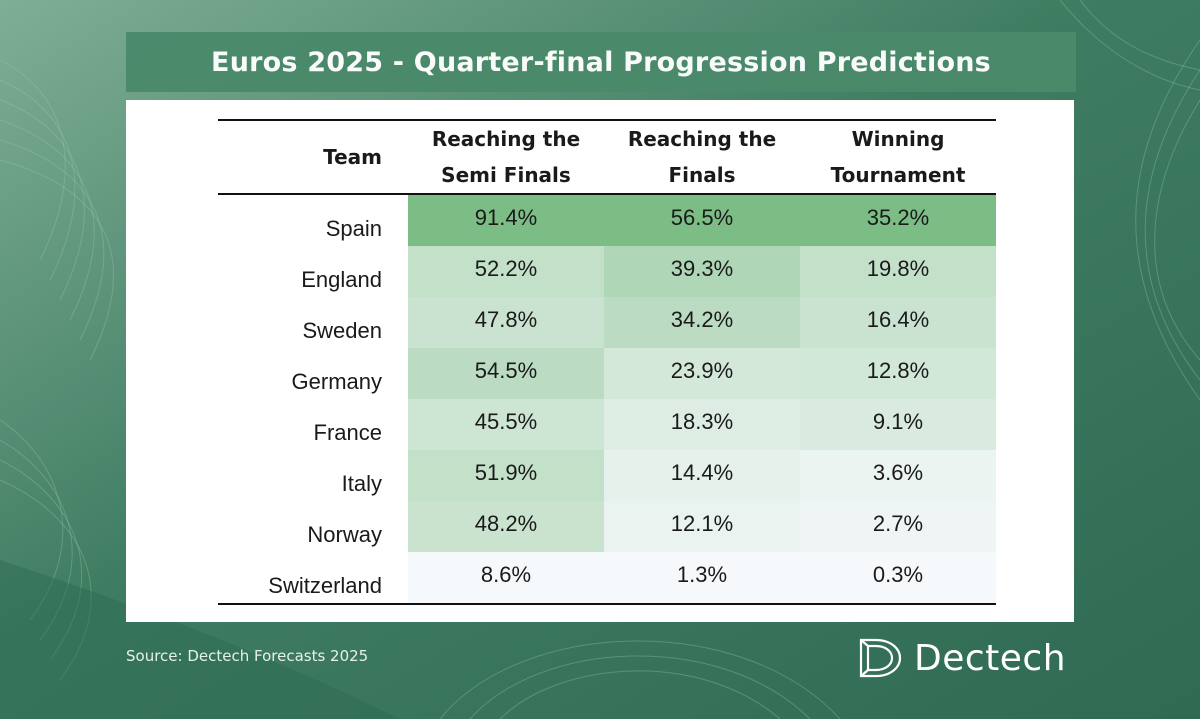  I want to click on probability-cell: 48.2%, so click(506, 526).